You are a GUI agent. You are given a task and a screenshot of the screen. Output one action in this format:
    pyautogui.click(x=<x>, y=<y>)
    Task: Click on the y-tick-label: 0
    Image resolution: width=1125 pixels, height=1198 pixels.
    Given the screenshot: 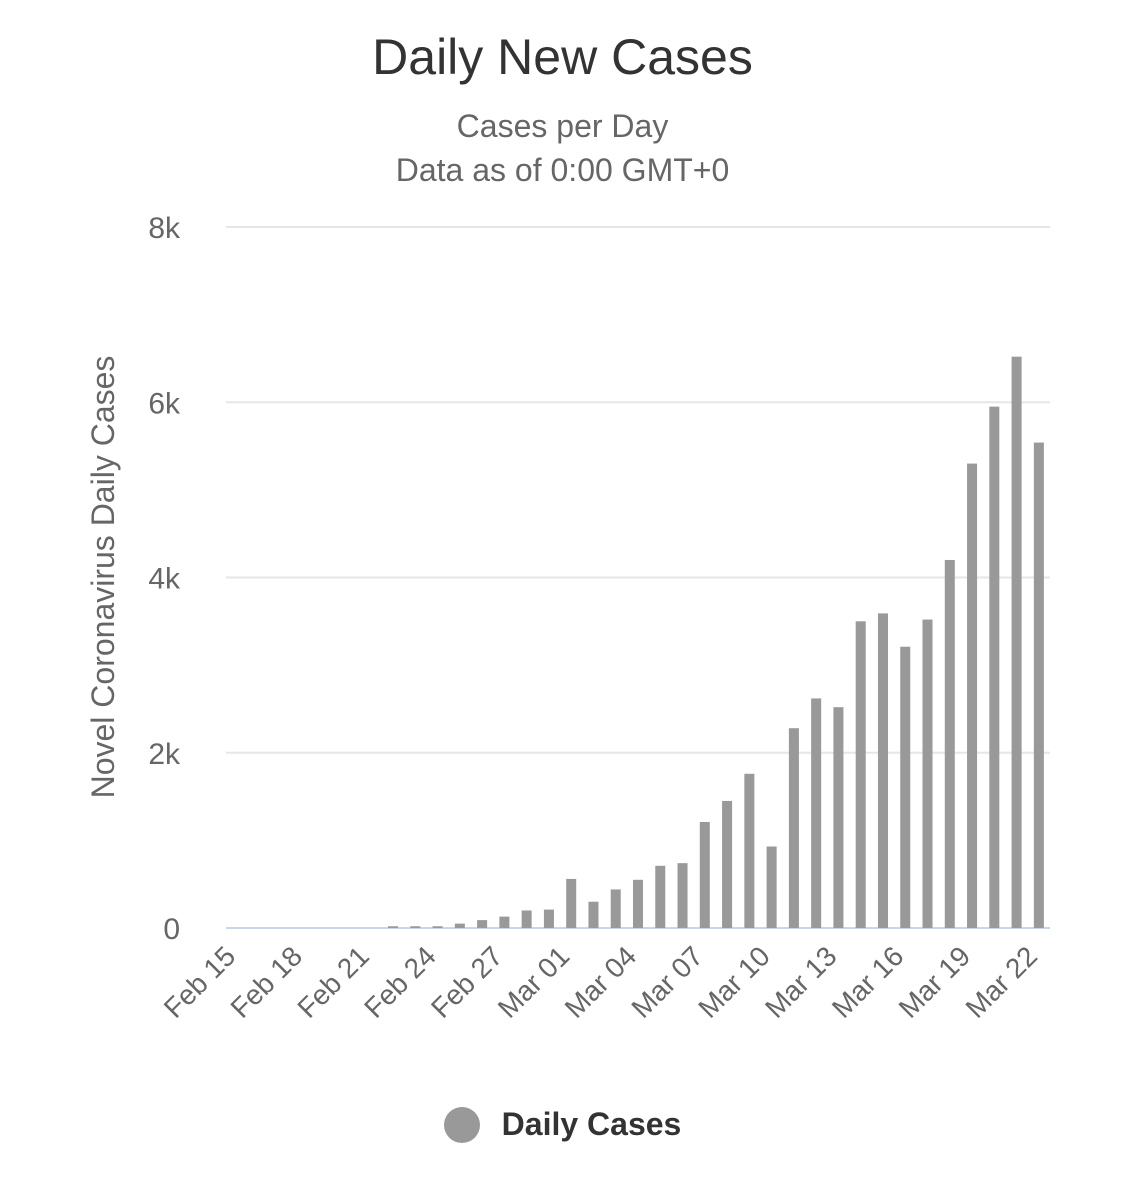 What is the action you would take?
    pyautogui.click(x=171, y=929)
    